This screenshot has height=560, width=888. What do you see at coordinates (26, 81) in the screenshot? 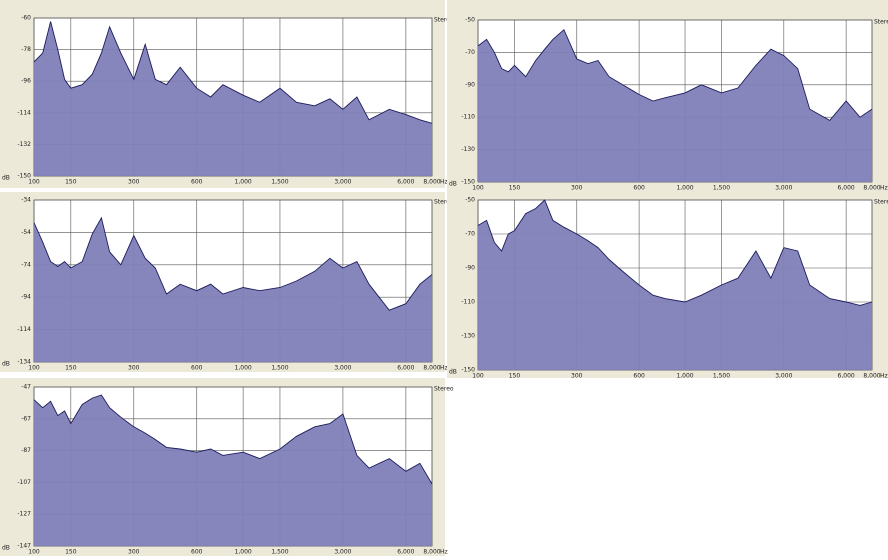
I see `y-tick-label: -96` at bounding box center [26, 81].